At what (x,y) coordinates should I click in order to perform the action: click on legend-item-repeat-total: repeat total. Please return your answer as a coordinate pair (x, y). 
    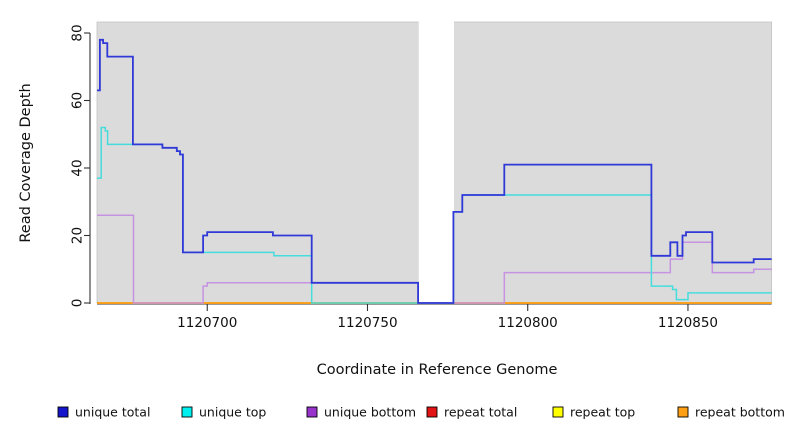
    Looking at the image, I should click on (471, 412).